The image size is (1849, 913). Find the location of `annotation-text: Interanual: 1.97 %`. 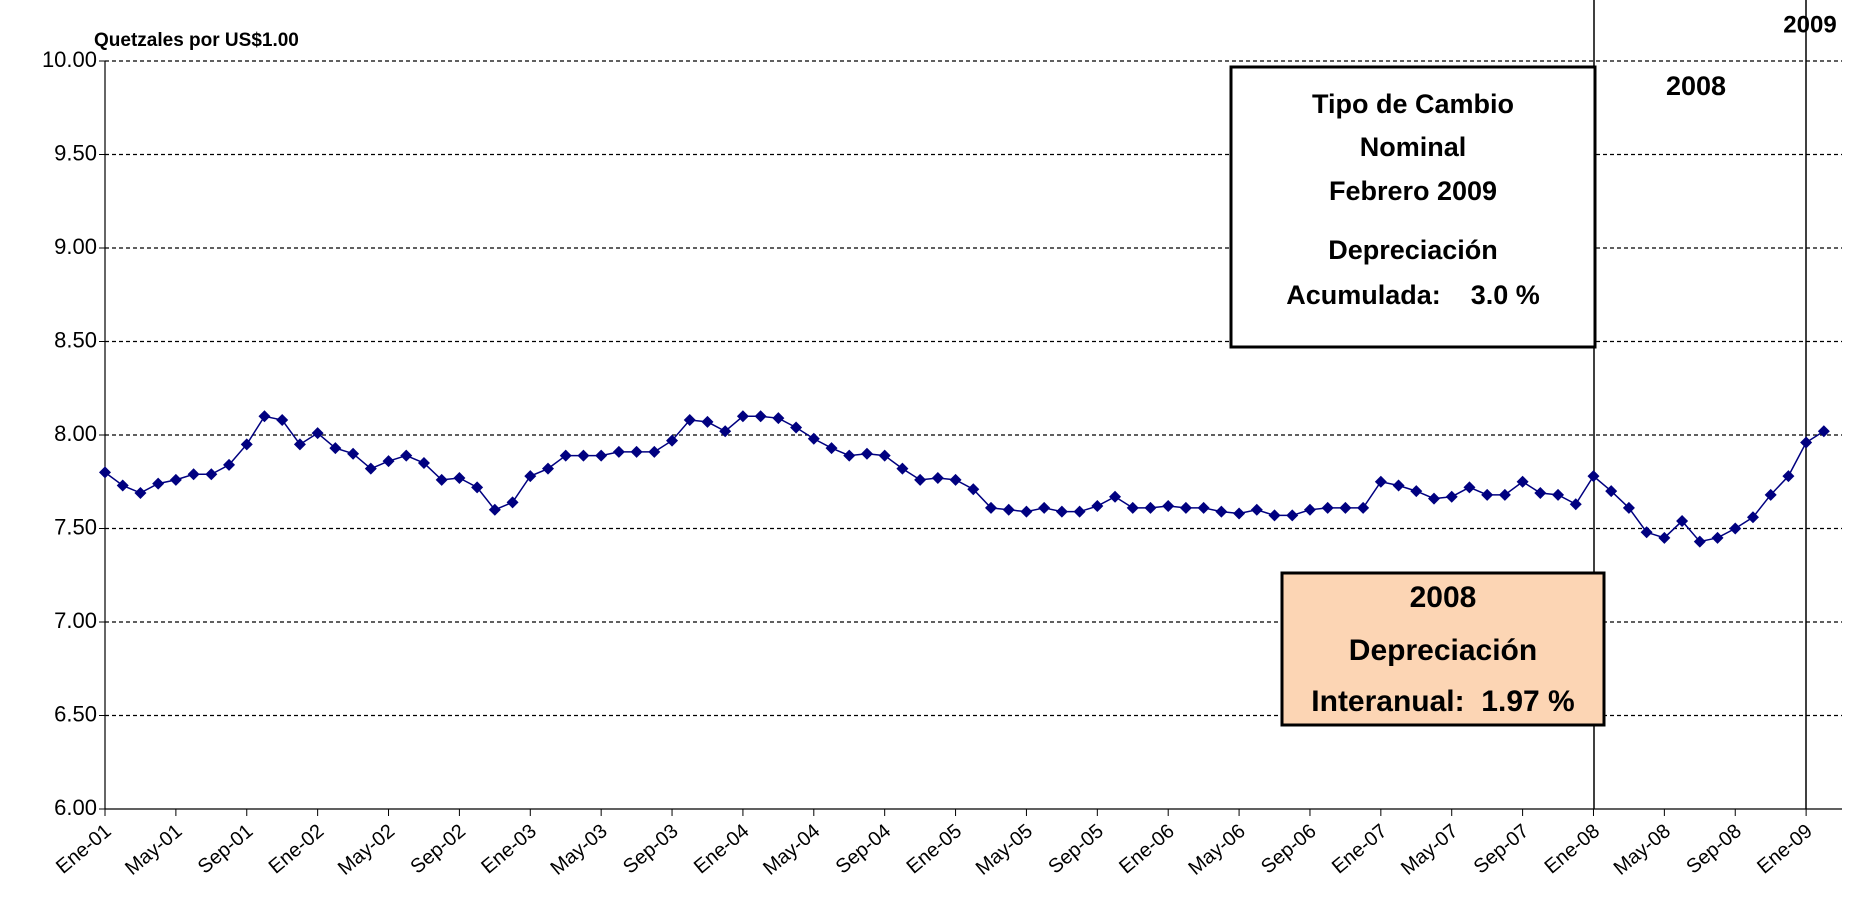

annotation-text: Interanual: 1.97 % is located at coordinates (1442, 701).